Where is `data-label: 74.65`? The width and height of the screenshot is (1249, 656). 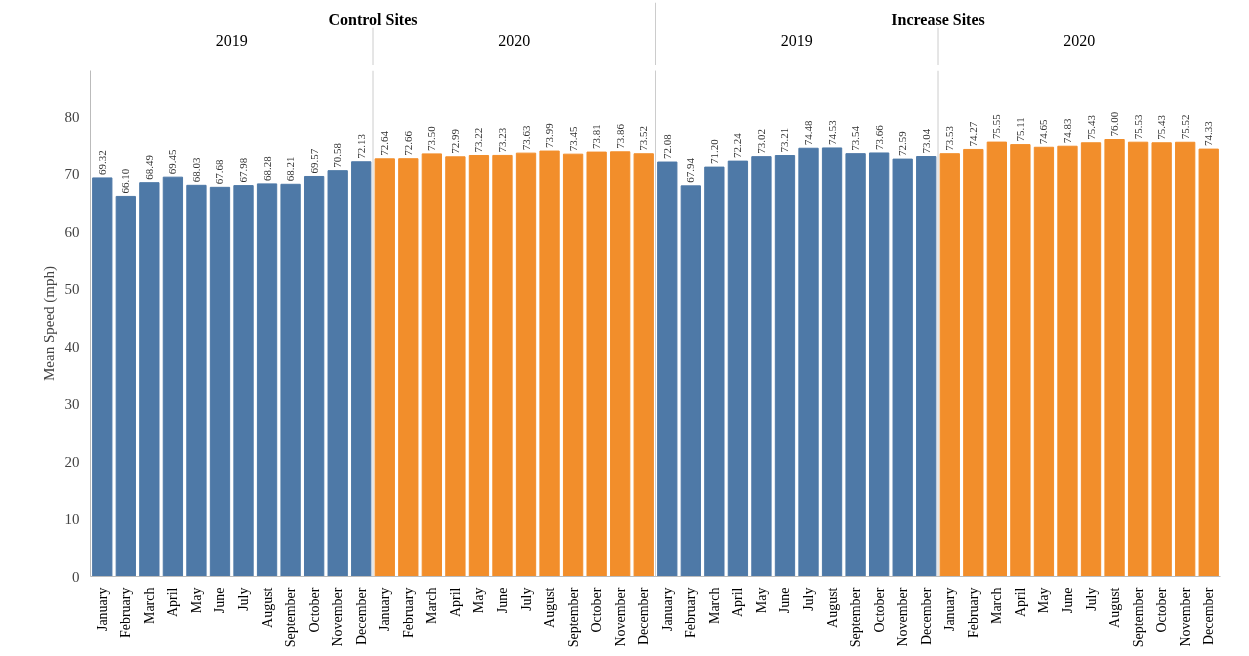
data-label: 74.65 is located at coordinates (1043, 132).